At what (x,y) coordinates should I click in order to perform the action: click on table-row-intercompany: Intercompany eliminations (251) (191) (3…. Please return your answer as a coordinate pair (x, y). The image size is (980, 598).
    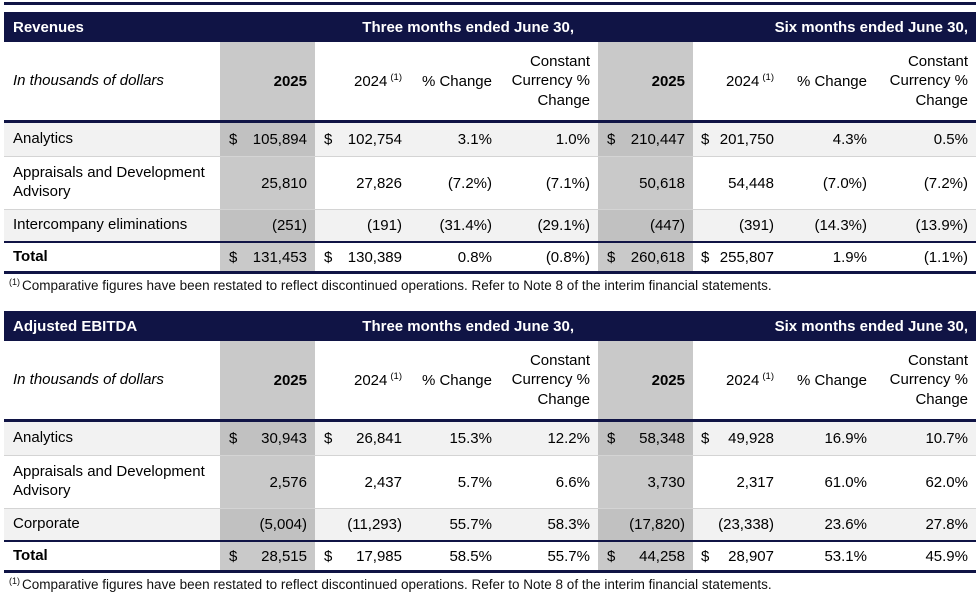
    Looking at the image, I should click on (490, 225).